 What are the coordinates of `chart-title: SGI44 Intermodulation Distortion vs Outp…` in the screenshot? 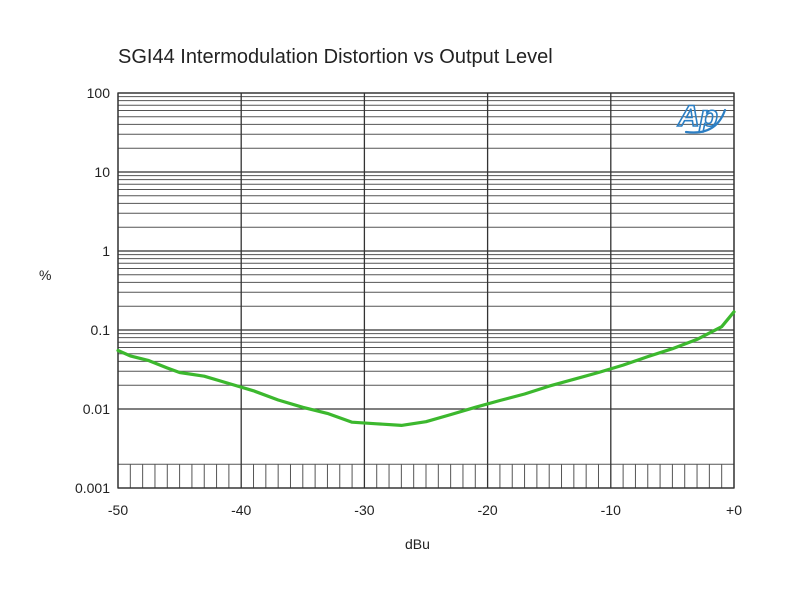 It's located at (335, 57).